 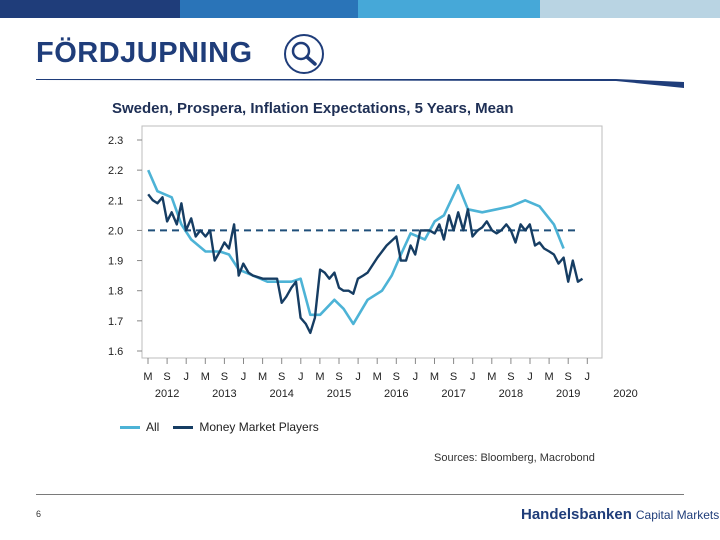 What do you see at coordinates (115, 201) in the screenshot?
I see `y-tick-label: 2.1` at bounding box center [115, 201].